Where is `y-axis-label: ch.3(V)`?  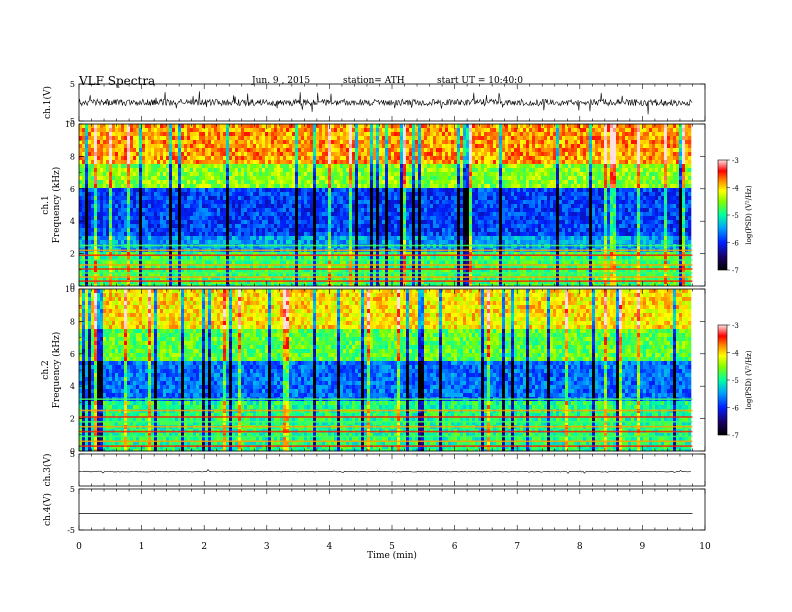 y-axis-label: ch.3(V) is located at coordinates (47, 470).